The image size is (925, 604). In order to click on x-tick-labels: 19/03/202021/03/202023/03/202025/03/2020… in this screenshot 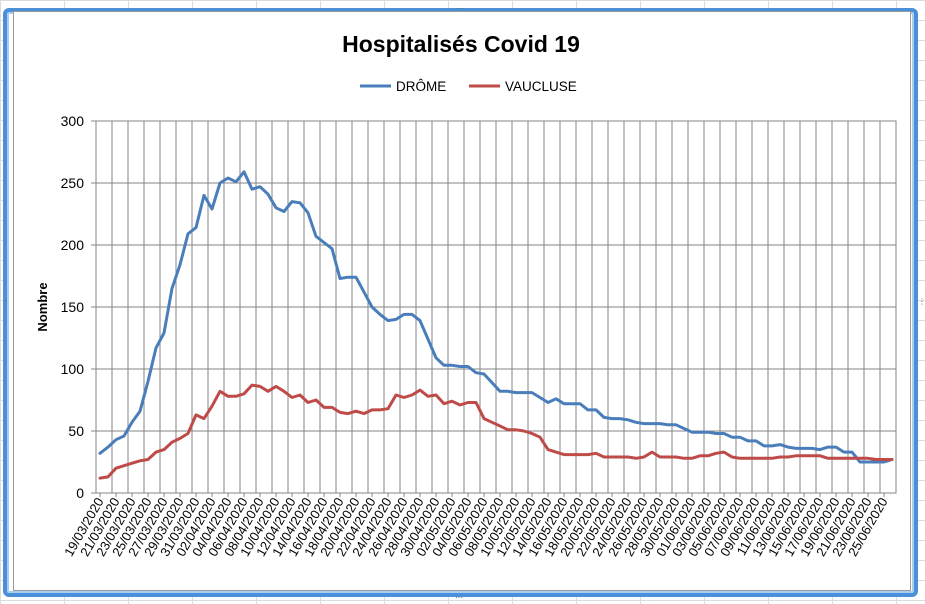, I will do `click(476, 526)`.